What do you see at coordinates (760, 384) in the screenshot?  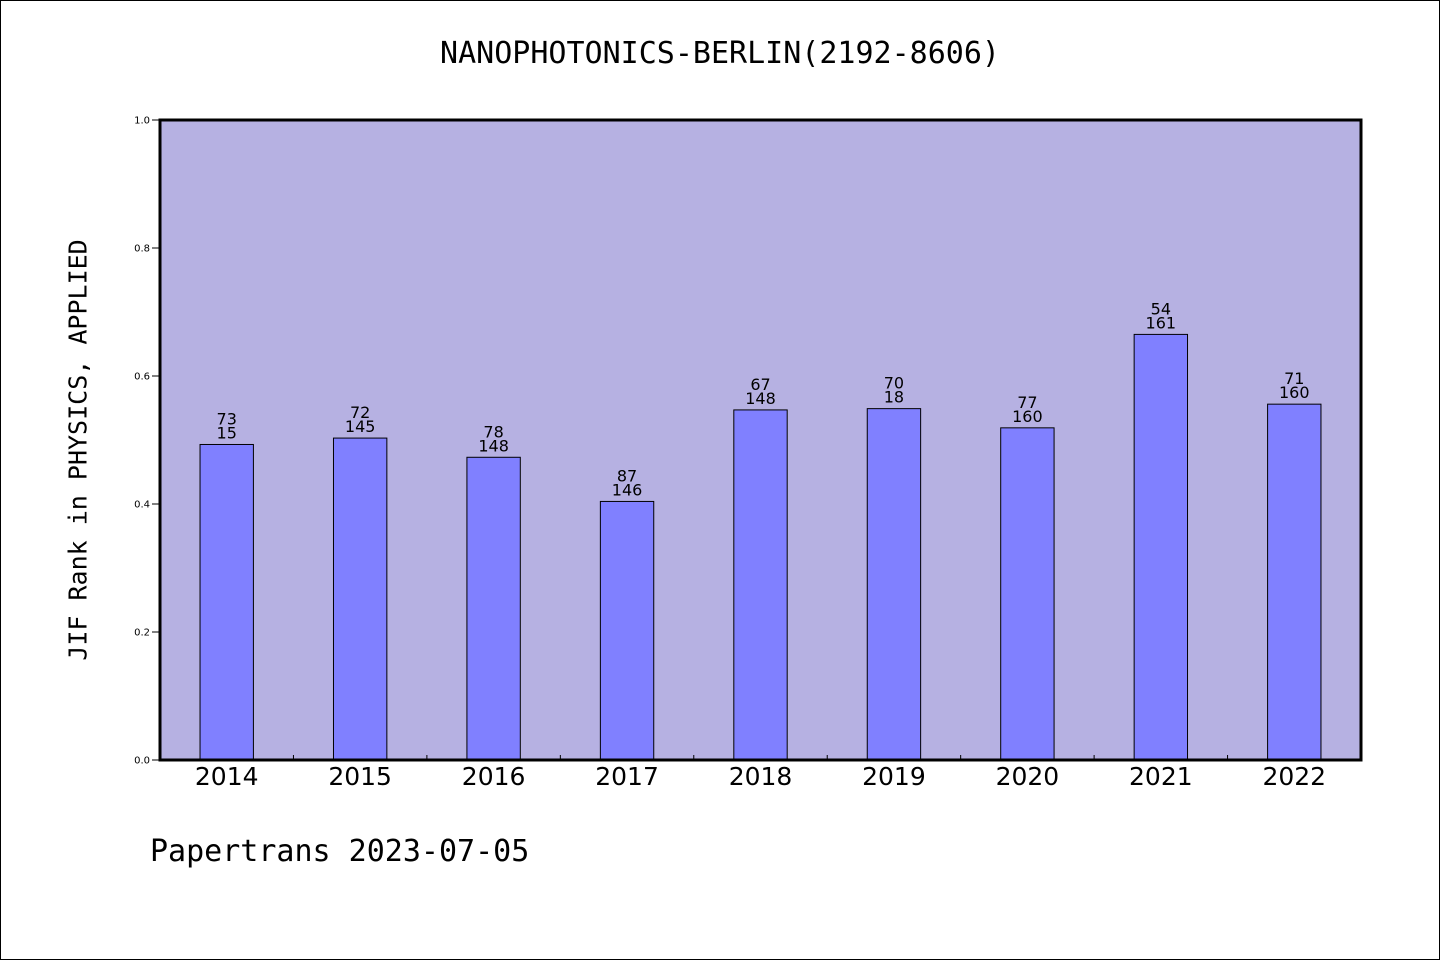 I see `bar-rank-label-2018: 67` at bounding box center [760, 384].